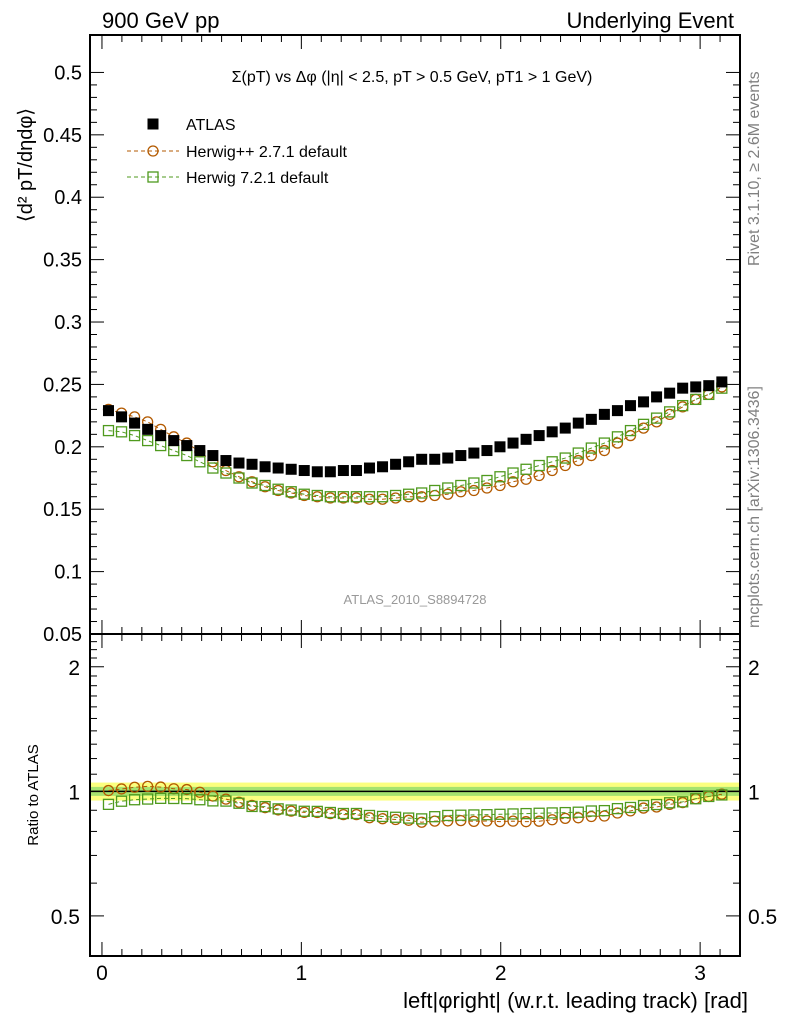 This screenshot has width=786, height=1024. I want to click on ratio-y-tick-label: 2, so click(74, 668).